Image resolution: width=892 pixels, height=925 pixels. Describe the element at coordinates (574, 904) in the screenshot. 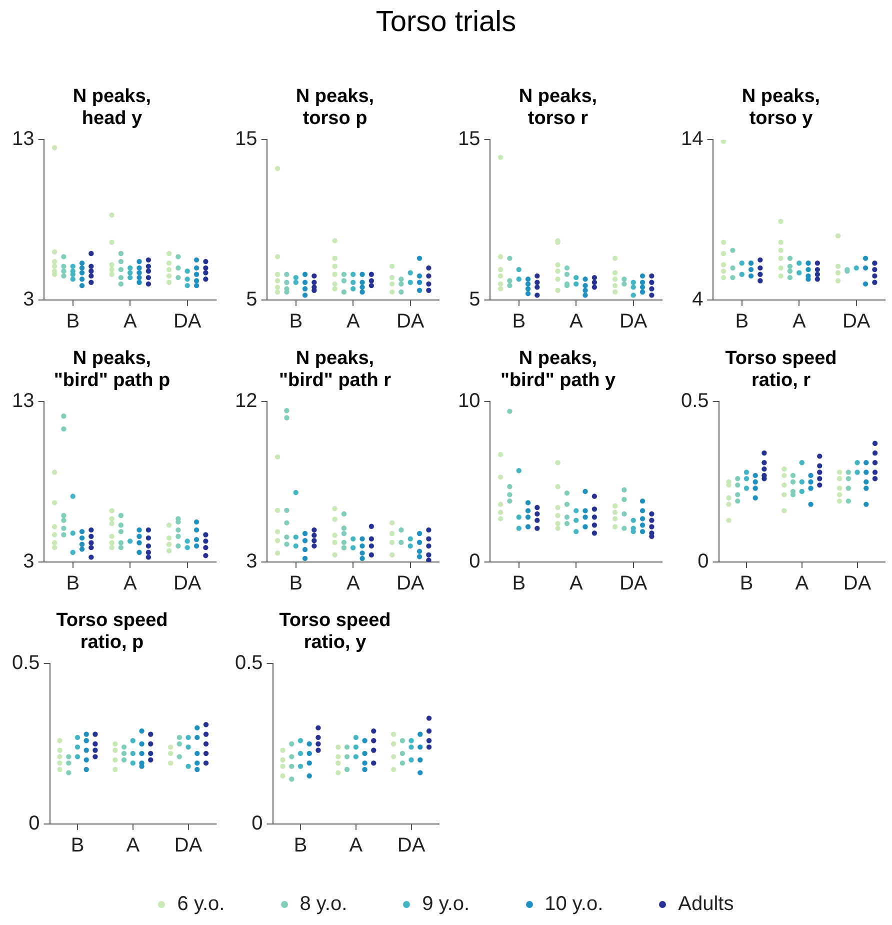

I see `legend-label: 10 y.o.` at that location.